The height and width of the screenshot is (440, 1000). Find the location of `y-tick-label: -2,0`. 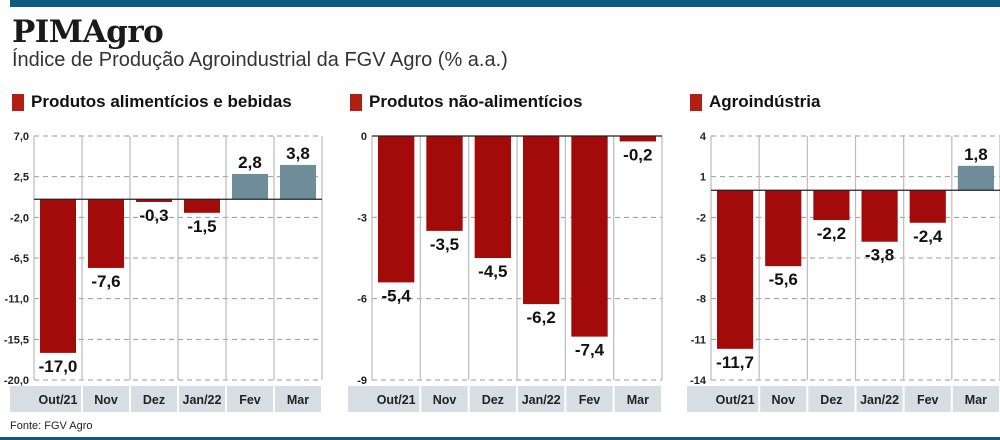

y-tick-label: -2,0 is located at coordinates (19, 218).